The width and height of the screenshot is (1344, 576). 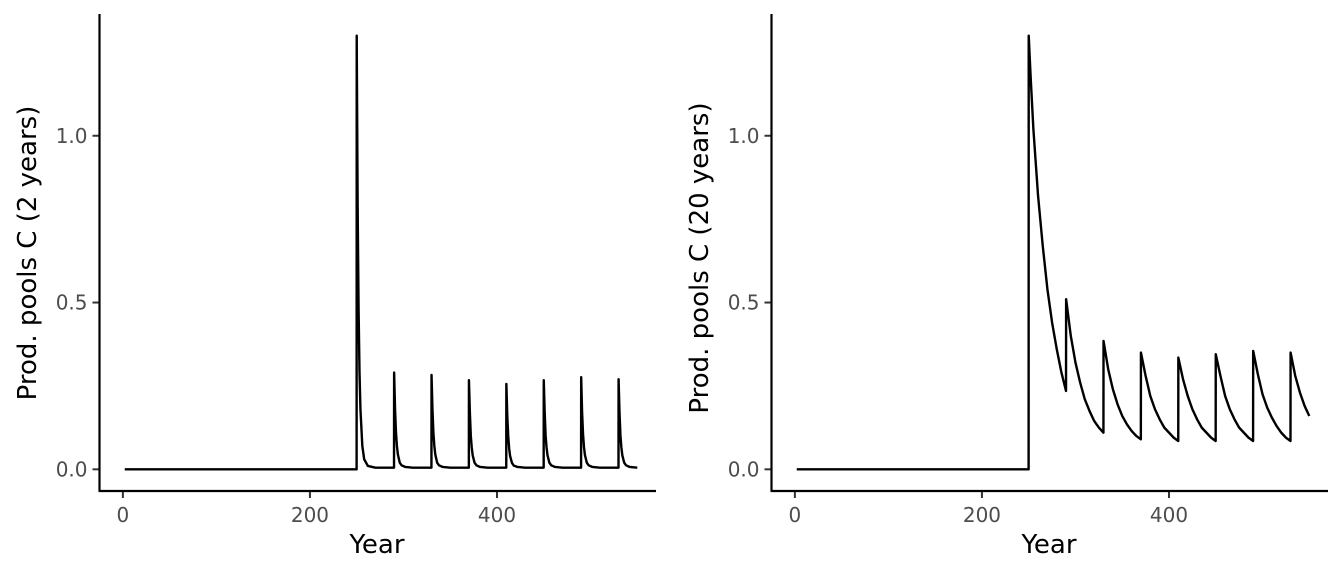 I want to click on right-x-axis-title: Year, so click(x=1048, y=545).